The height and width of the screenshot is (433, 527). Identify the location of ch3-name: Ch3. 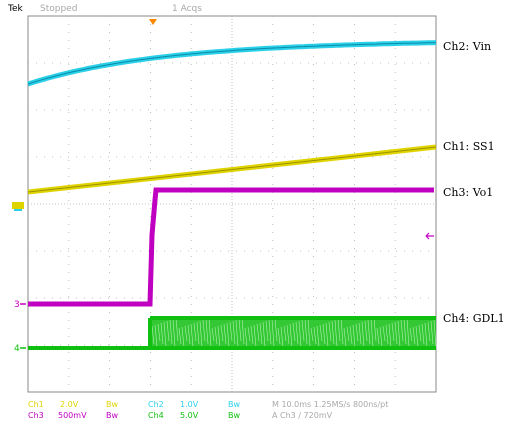
(36, 415).